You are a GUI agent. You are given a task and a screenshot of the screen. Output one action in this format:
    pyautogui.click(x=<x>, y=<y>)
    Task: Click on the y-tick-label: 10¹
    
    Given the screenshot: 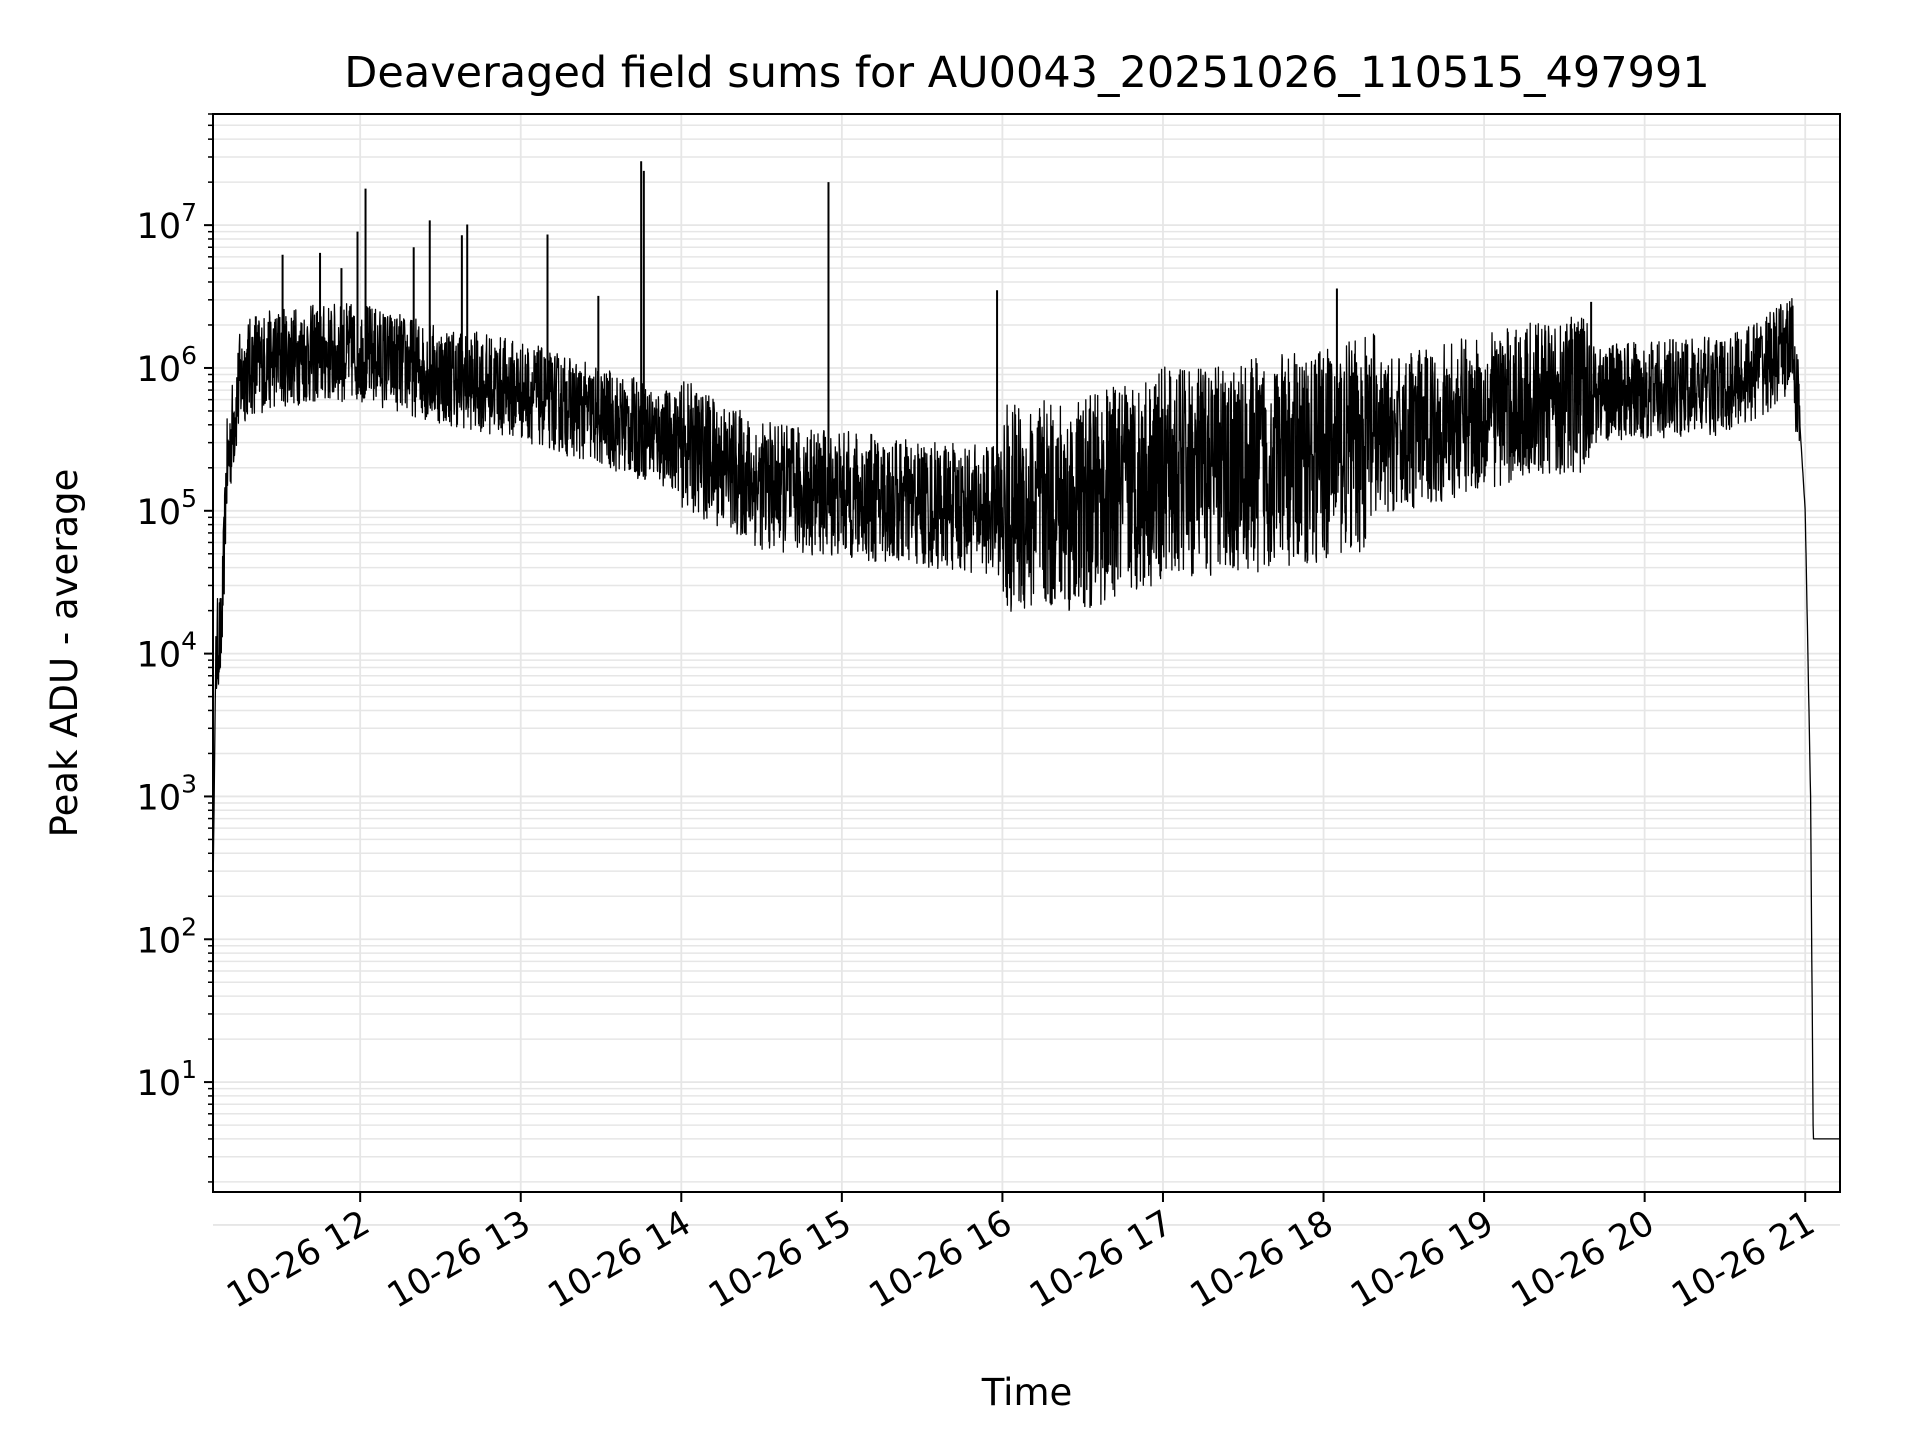 What is the action you would take?
    pyautogui.click(x=167, y=1079)
    